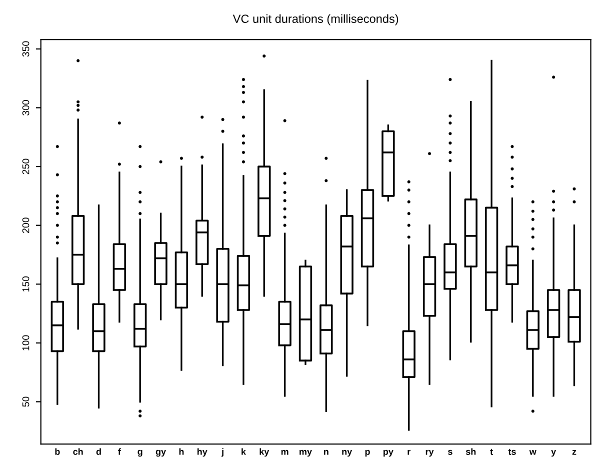 This screenshot has width=601, height=465. What do you see at coordinates (265, 452) in the screenshot?
I see `x-tick-label: ky` at bounding box center [265, 452].